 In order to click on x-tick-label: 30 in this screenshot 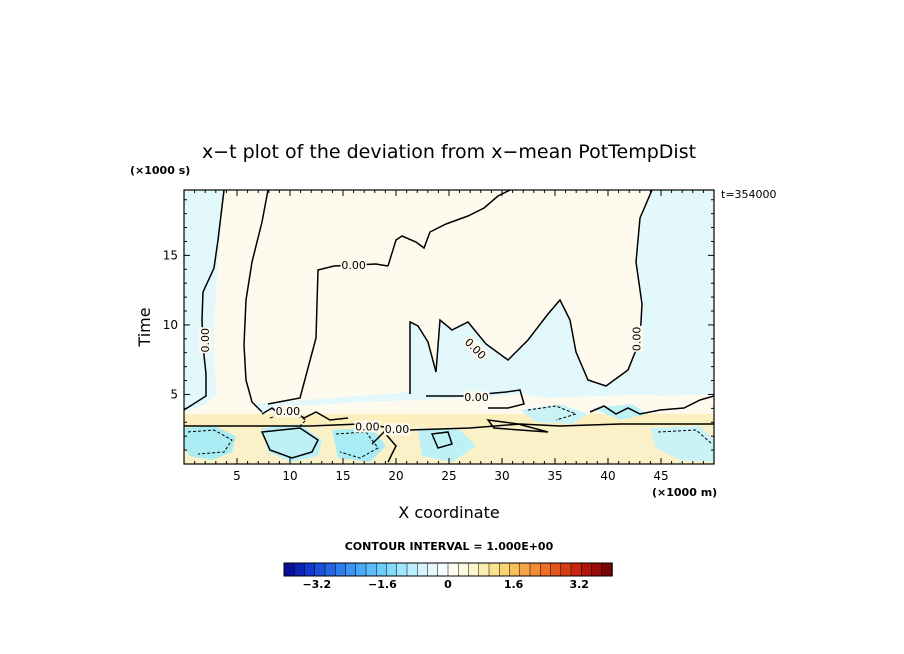, I will do `click(501, 476)`.